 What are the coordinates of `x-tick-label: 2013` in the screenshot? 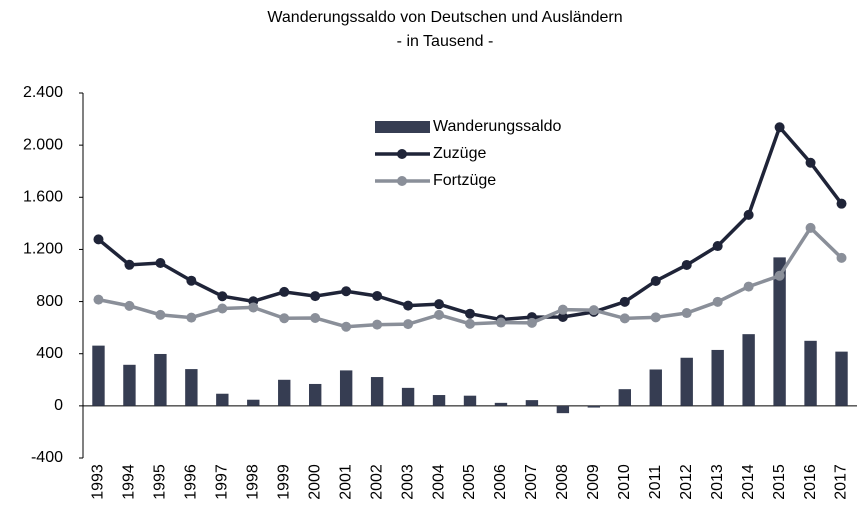 It's located at (717, 482).